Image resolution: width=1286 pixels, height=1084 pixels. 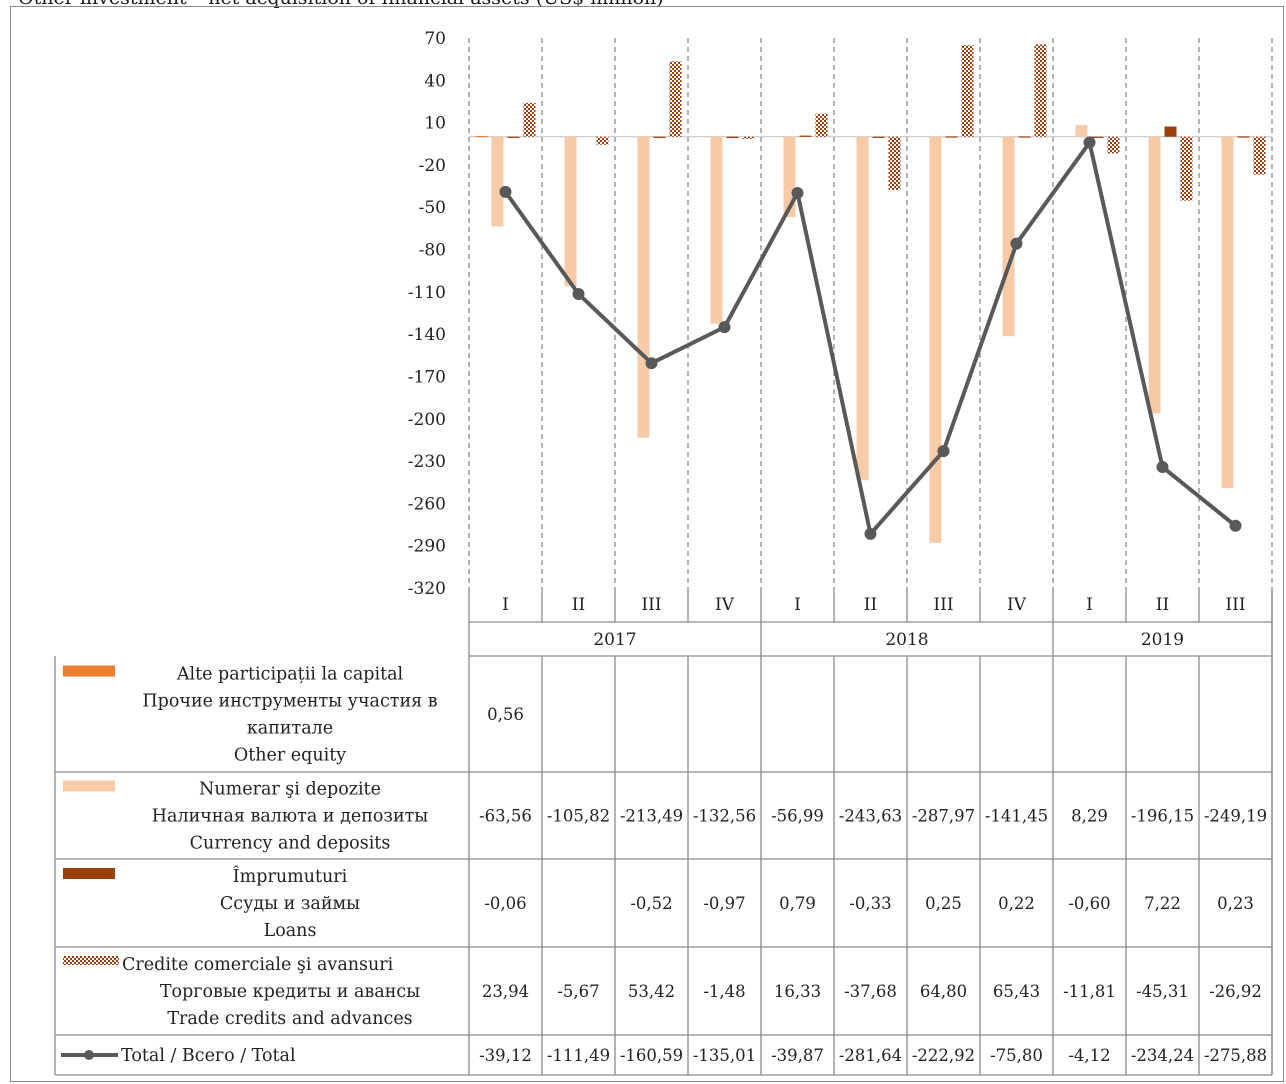 I want to click on legend-label-total: Total / Всего / Total, so click(x=208, y=1056).